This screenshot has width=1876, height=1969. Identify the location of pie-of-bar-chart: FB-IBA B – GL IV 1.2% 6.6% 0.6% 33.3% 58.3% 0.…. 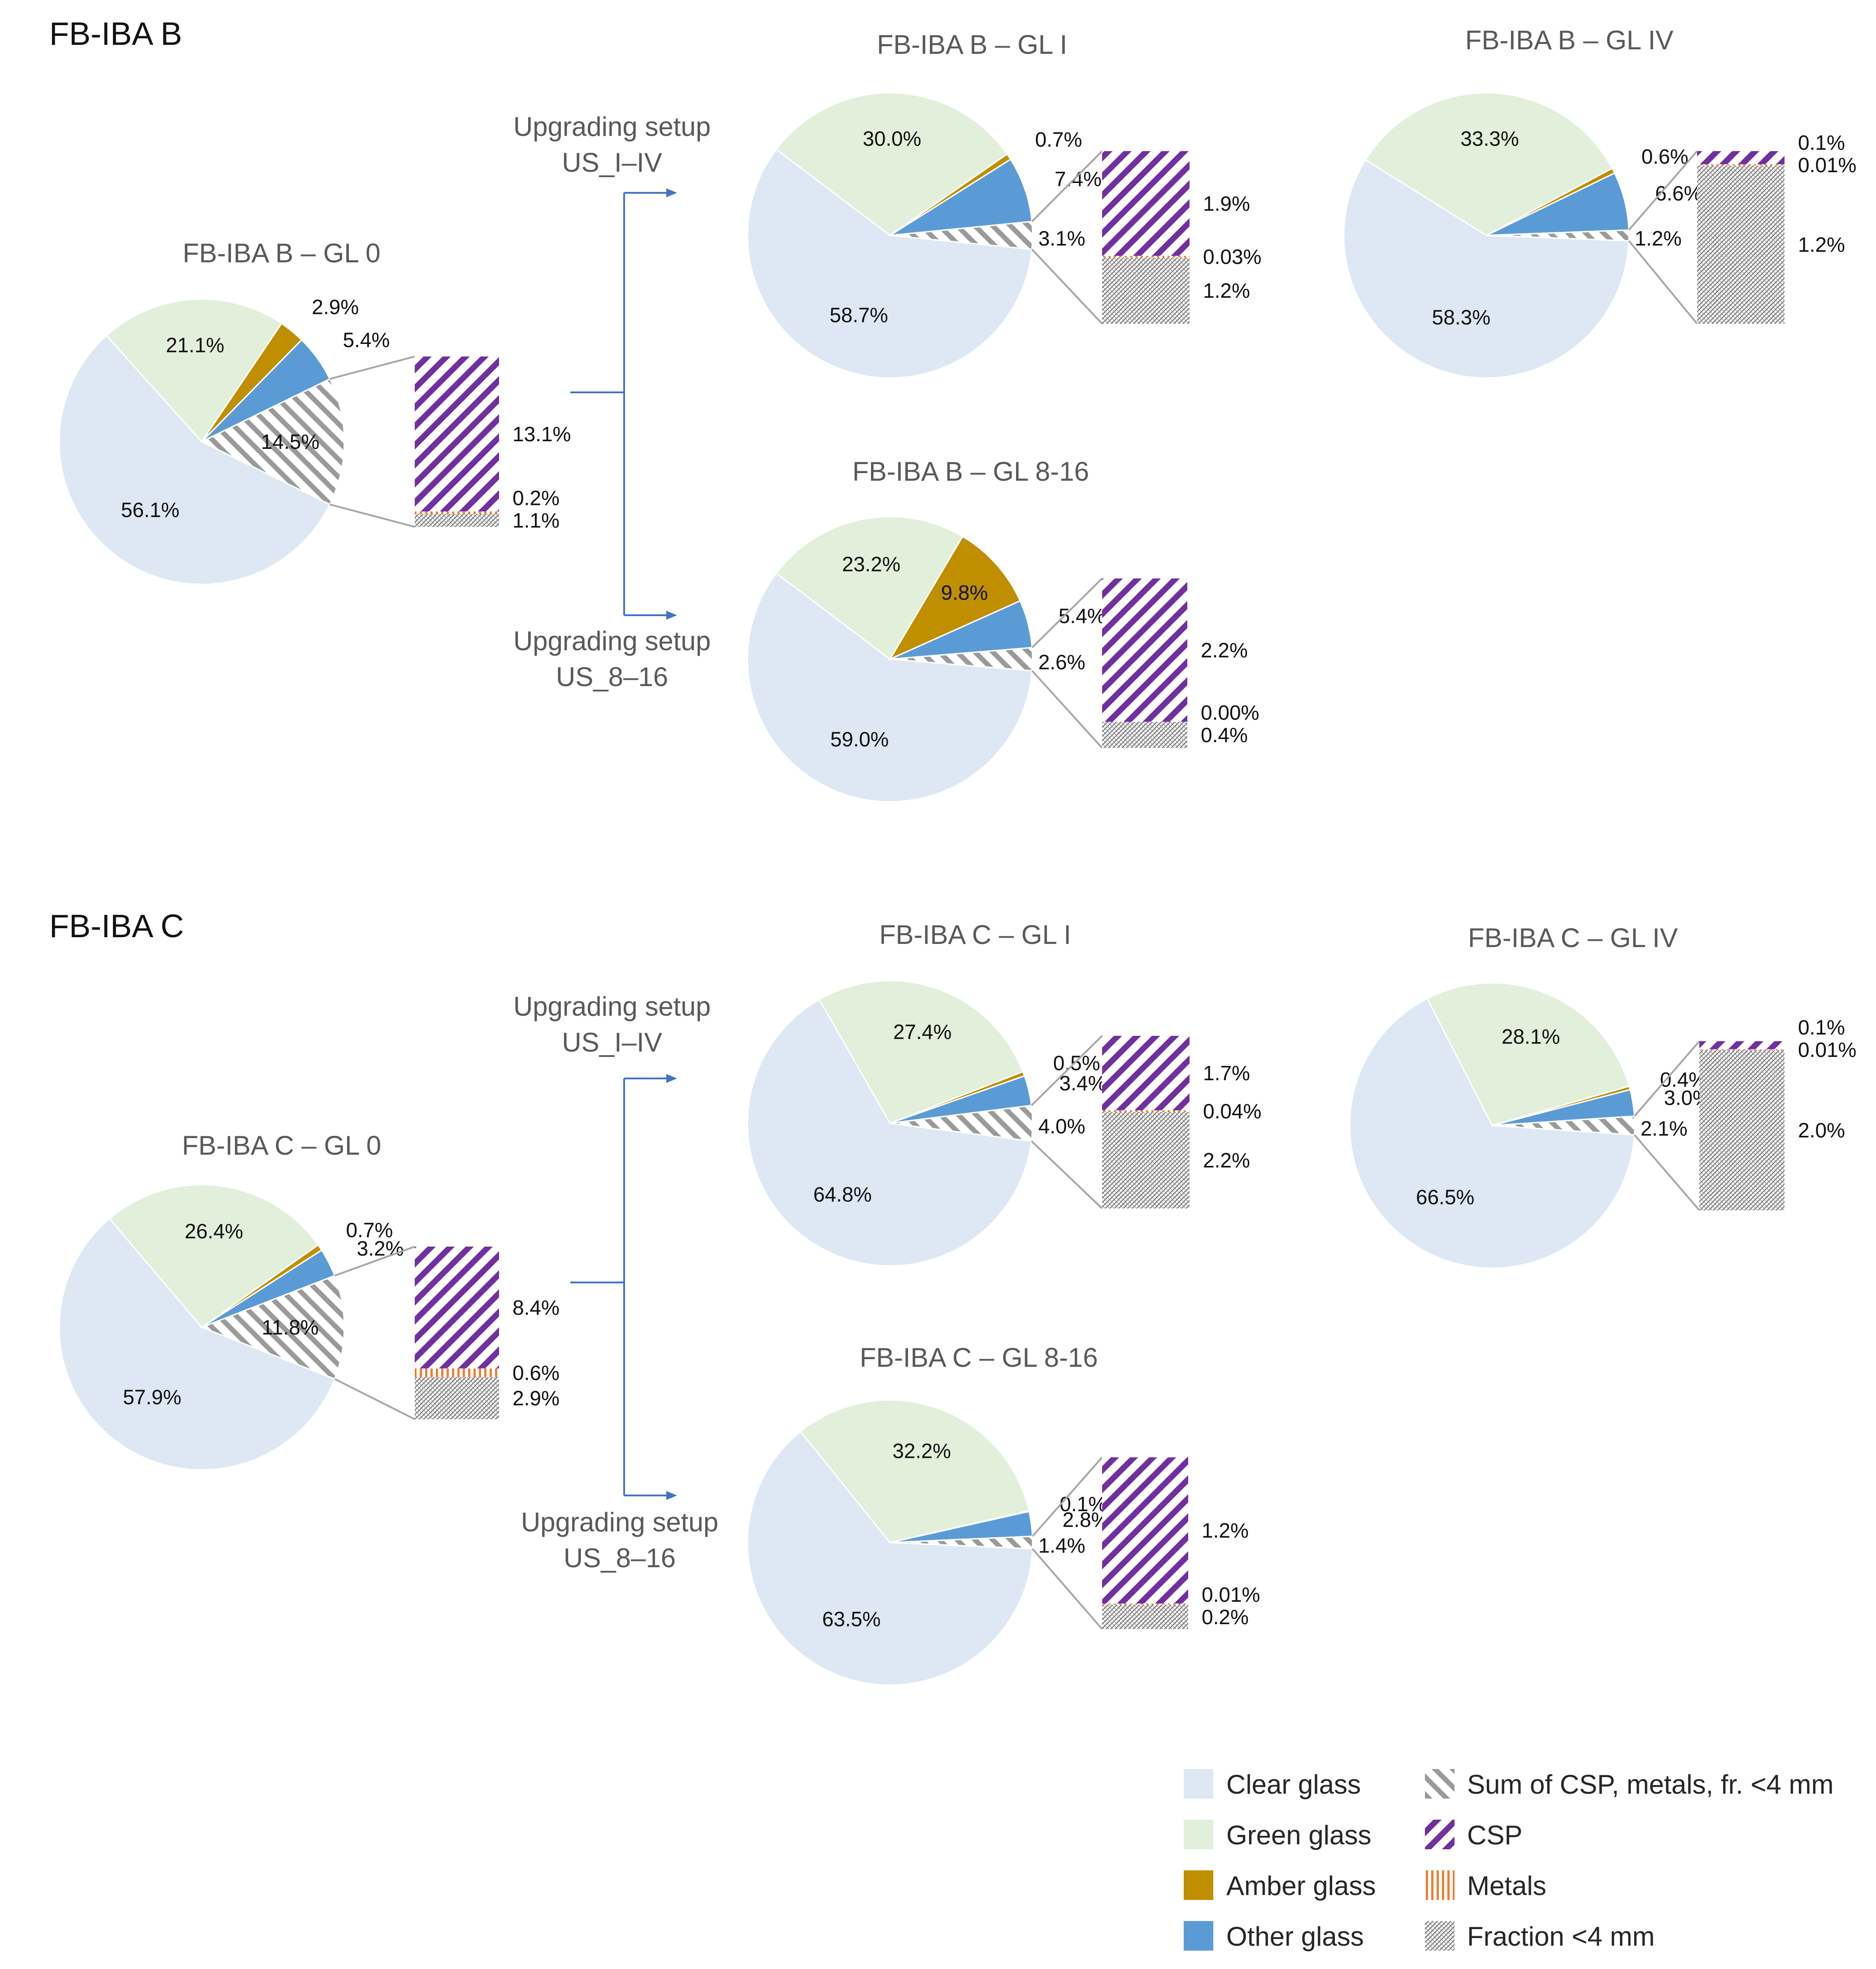
(1599, 202).